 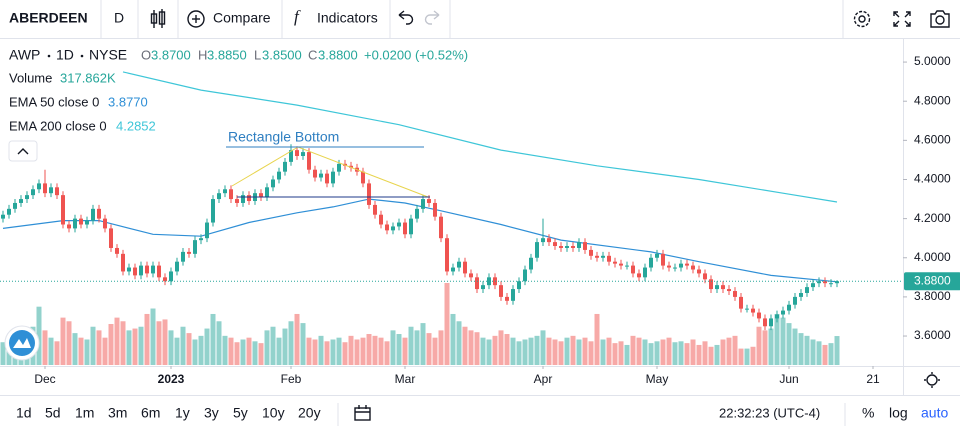 I want to click on settings-icon, so click(x=862, y=19).